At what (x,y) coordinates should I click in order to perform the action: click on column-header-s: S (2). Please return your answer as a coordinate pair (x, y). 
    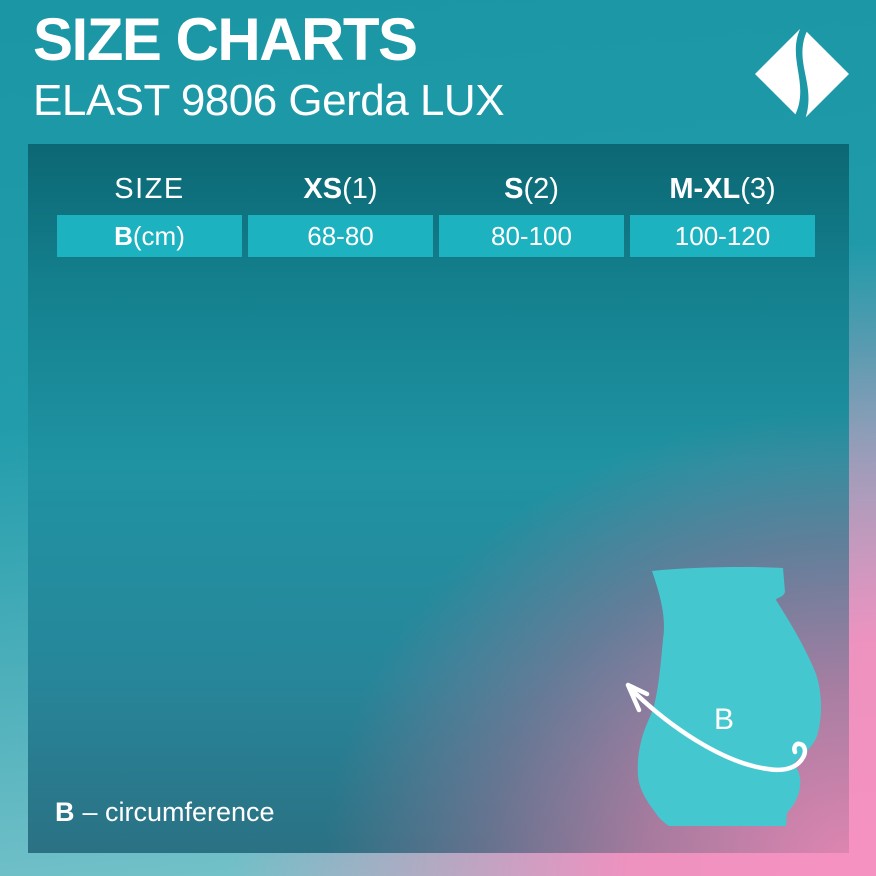
    Looking at the image, I should click on (531, 189).